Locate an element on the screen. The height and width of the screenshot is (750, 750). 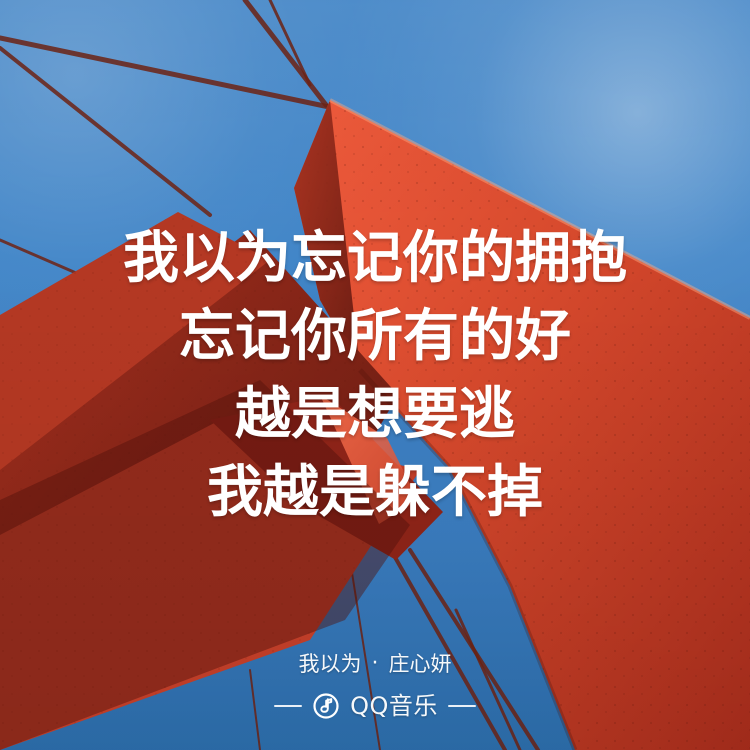
artist-name: 庄心妍 is located at coordinates (420, 664).